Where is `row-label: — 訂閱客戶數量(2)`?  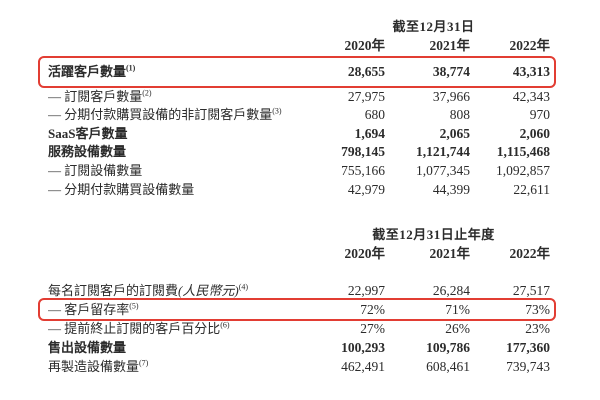
row-label: — 訂閱客戶數量(2) is located at coordinates (100, 96).